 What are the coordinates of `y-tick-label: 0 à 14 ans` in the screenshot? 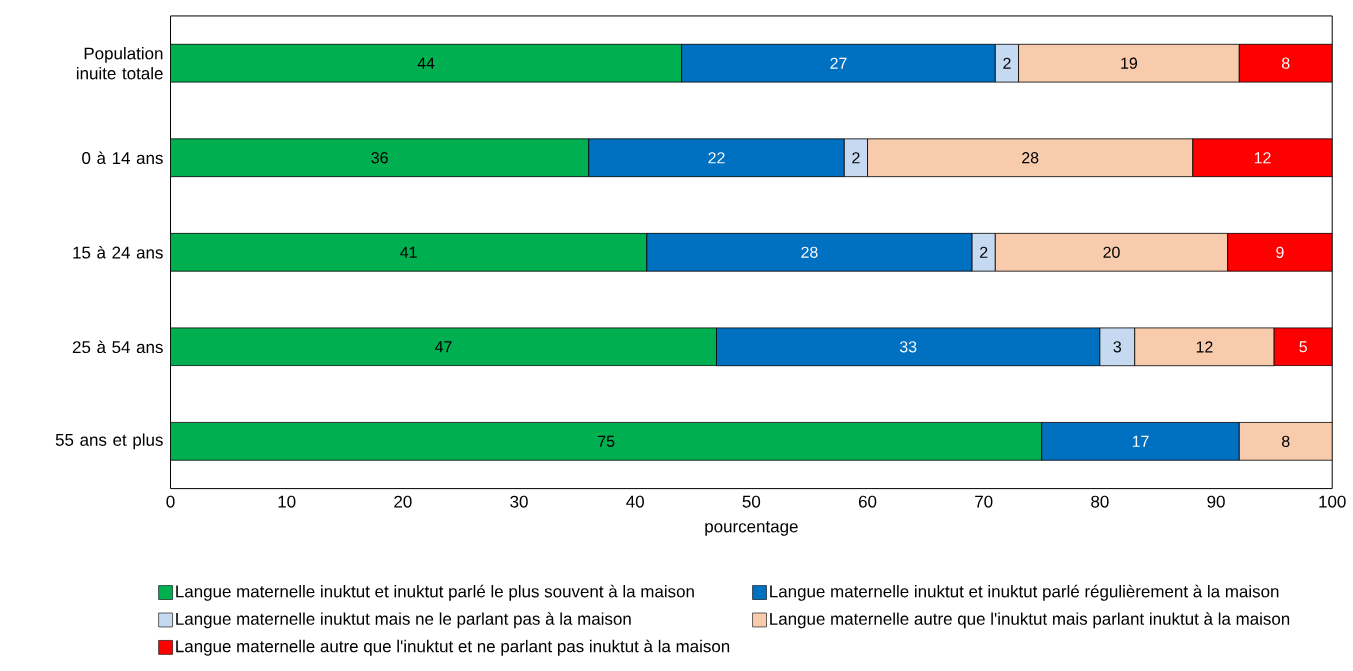 It's located at (122, 158).